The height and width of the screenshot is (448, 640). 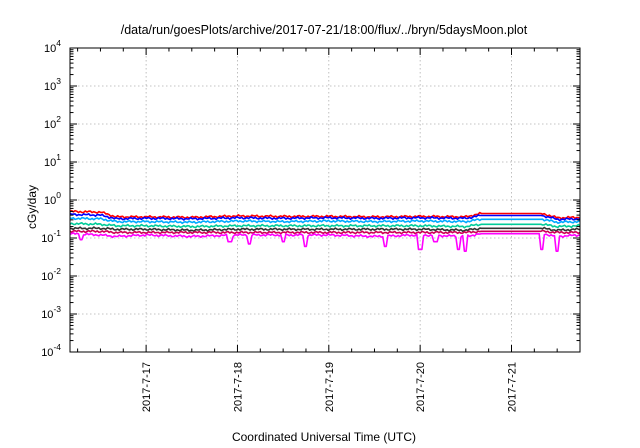 What do you see at coordinates (51, 274) in the screenshot?
I see `y-tick-label: 10⁻²` at bounding box center [51, 274].